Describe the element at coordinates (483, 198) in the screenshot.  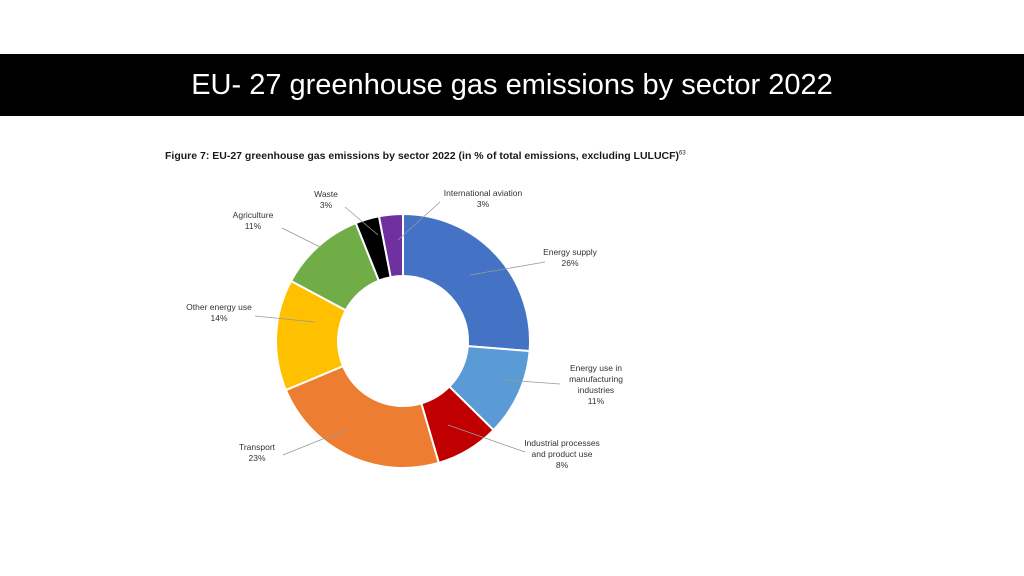
I see `slice-label-international-aviation: International aviation 3%` at that location.